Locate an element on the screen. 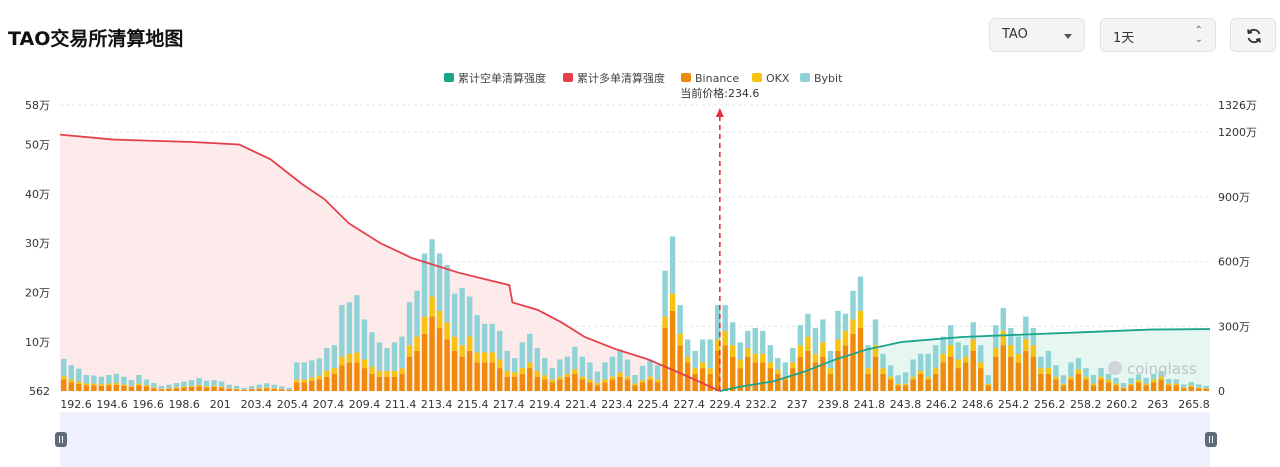  range-slider is located at coordinates (636, 439).